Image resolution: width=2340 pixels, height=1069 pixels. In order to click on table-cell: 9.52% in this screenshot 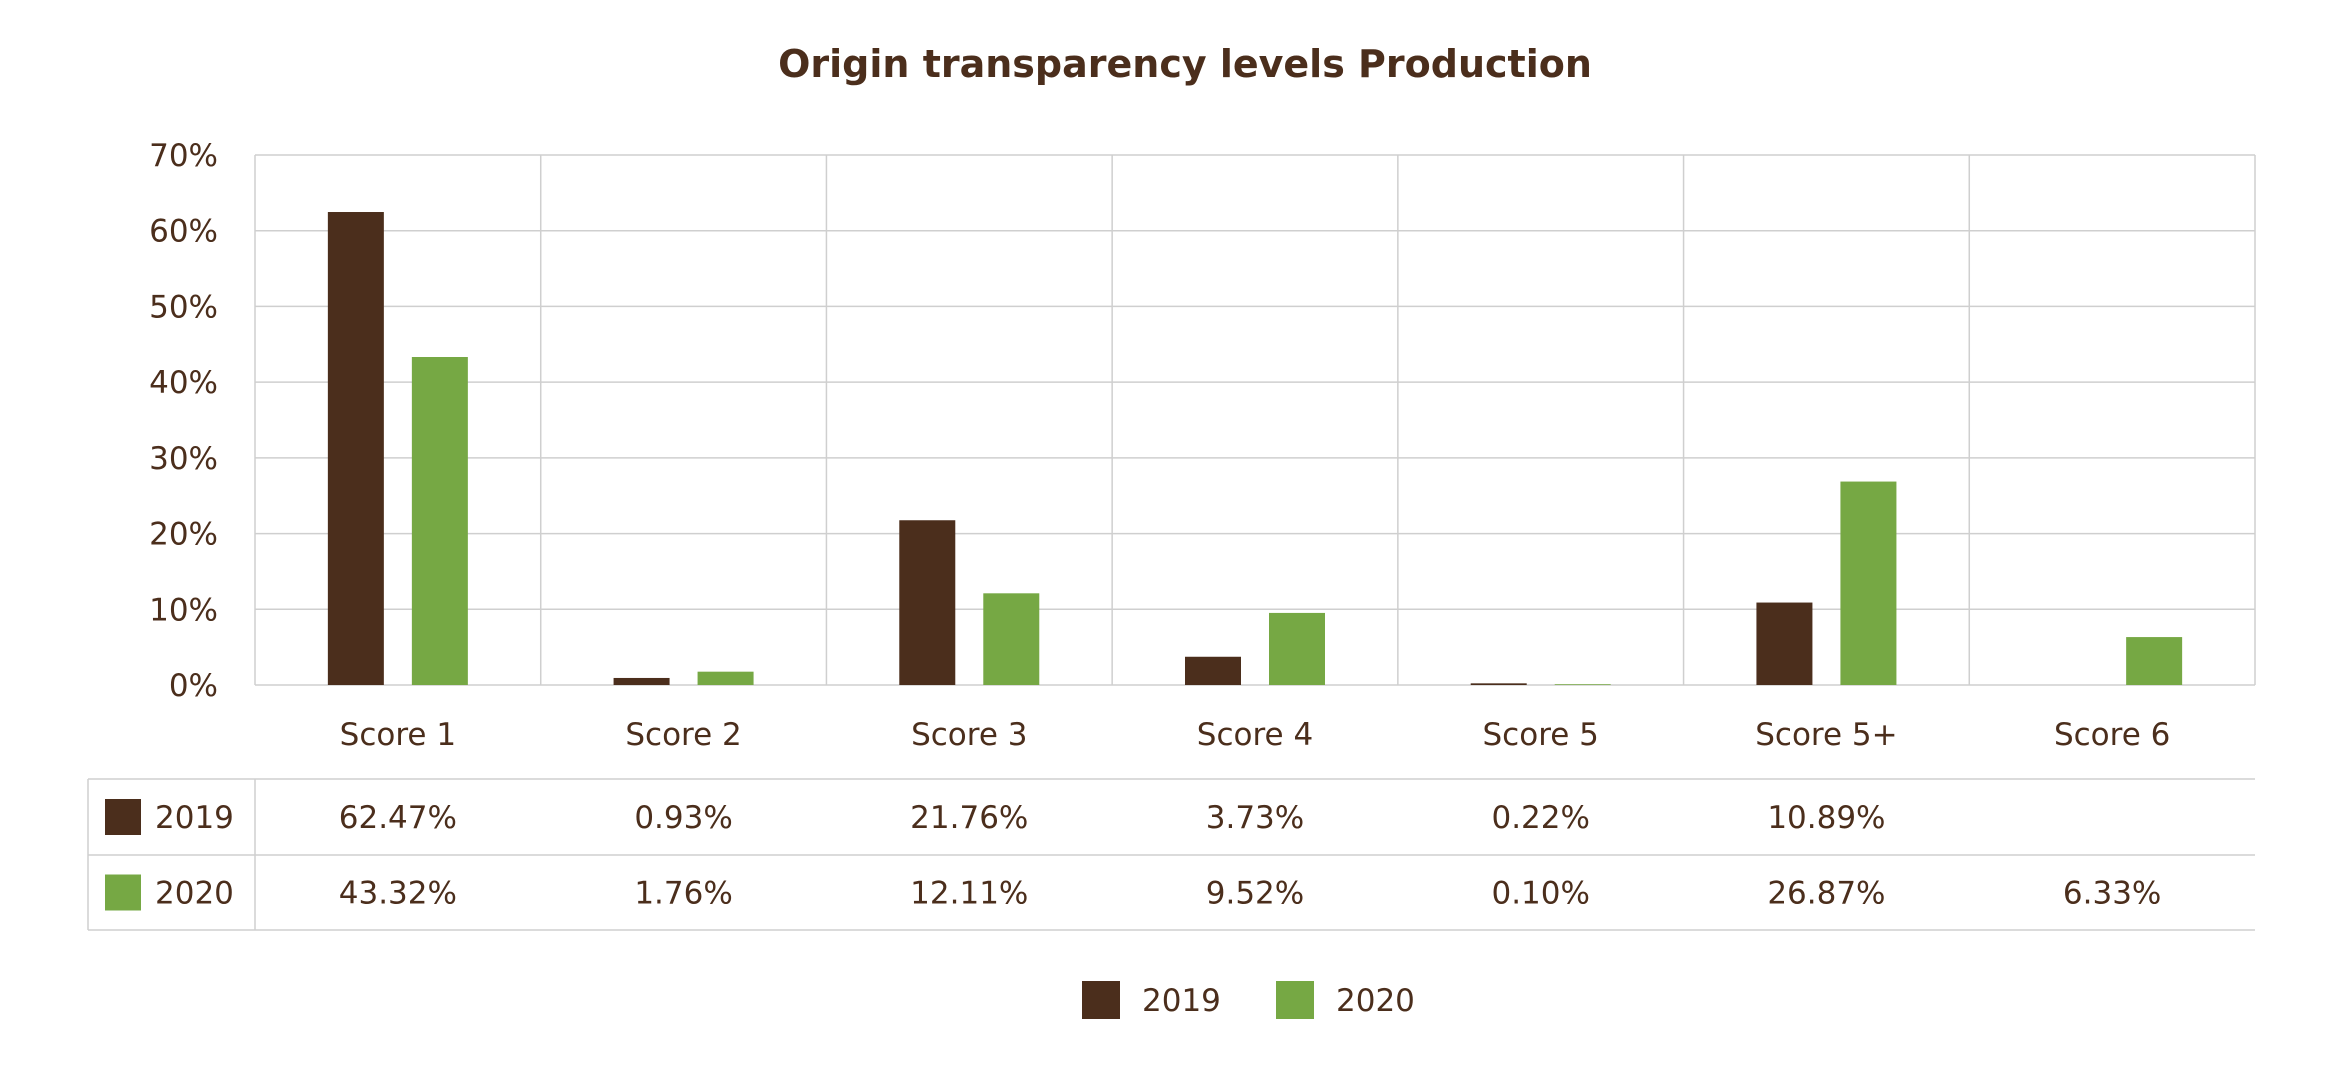, I will do `click(1255, 894)`.